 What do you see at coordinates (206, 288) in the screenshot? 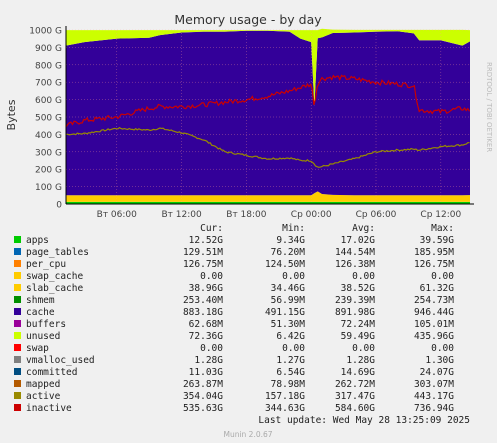
I see `legend-value: 38.96G` at bounding box center [206, 288].